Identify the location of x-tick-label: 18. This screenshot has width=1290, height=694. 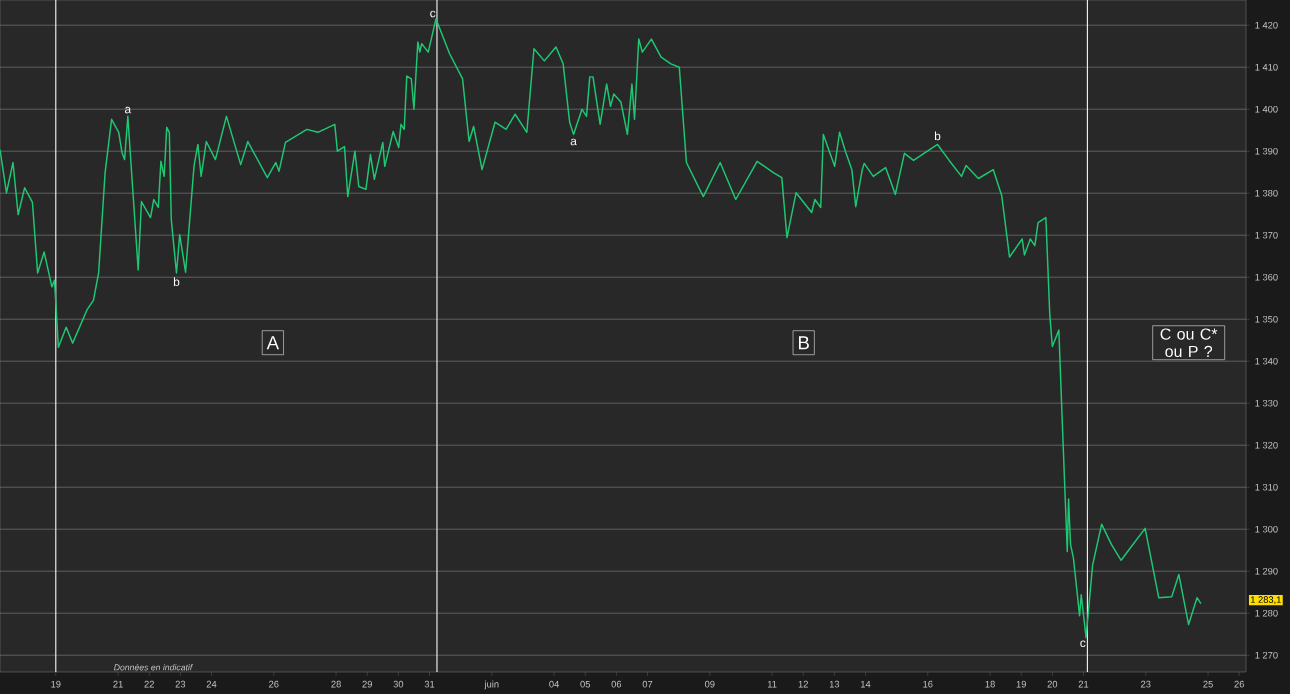
(990, 684).